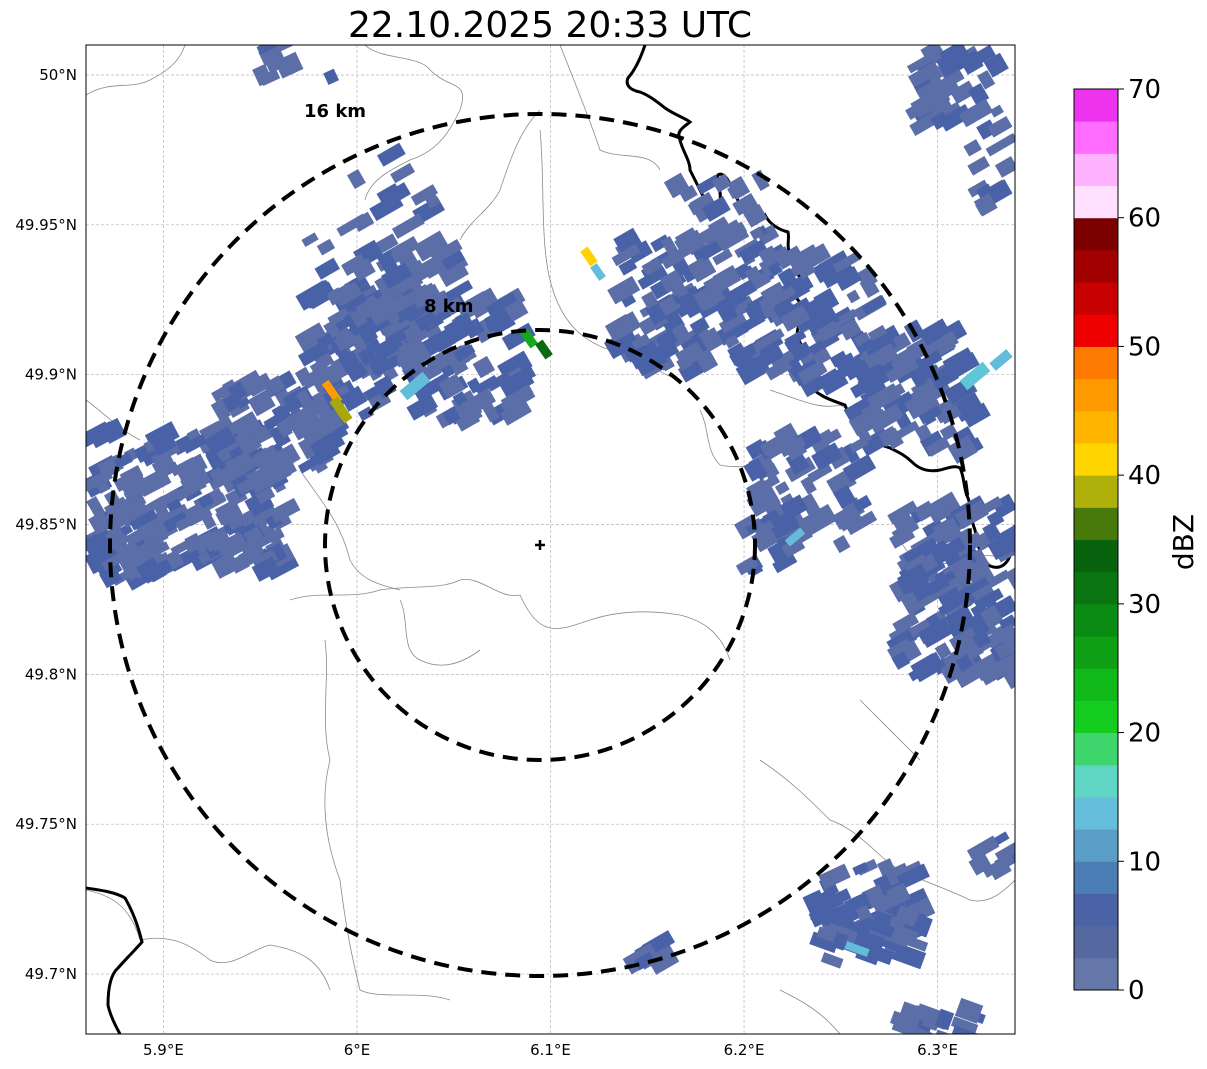 The width and height of the screenshot is (1207, 1069). Describe the element at coordinates (1144, 90) in the screenshot. I see `colorbar-tick-label: 70` at that location.